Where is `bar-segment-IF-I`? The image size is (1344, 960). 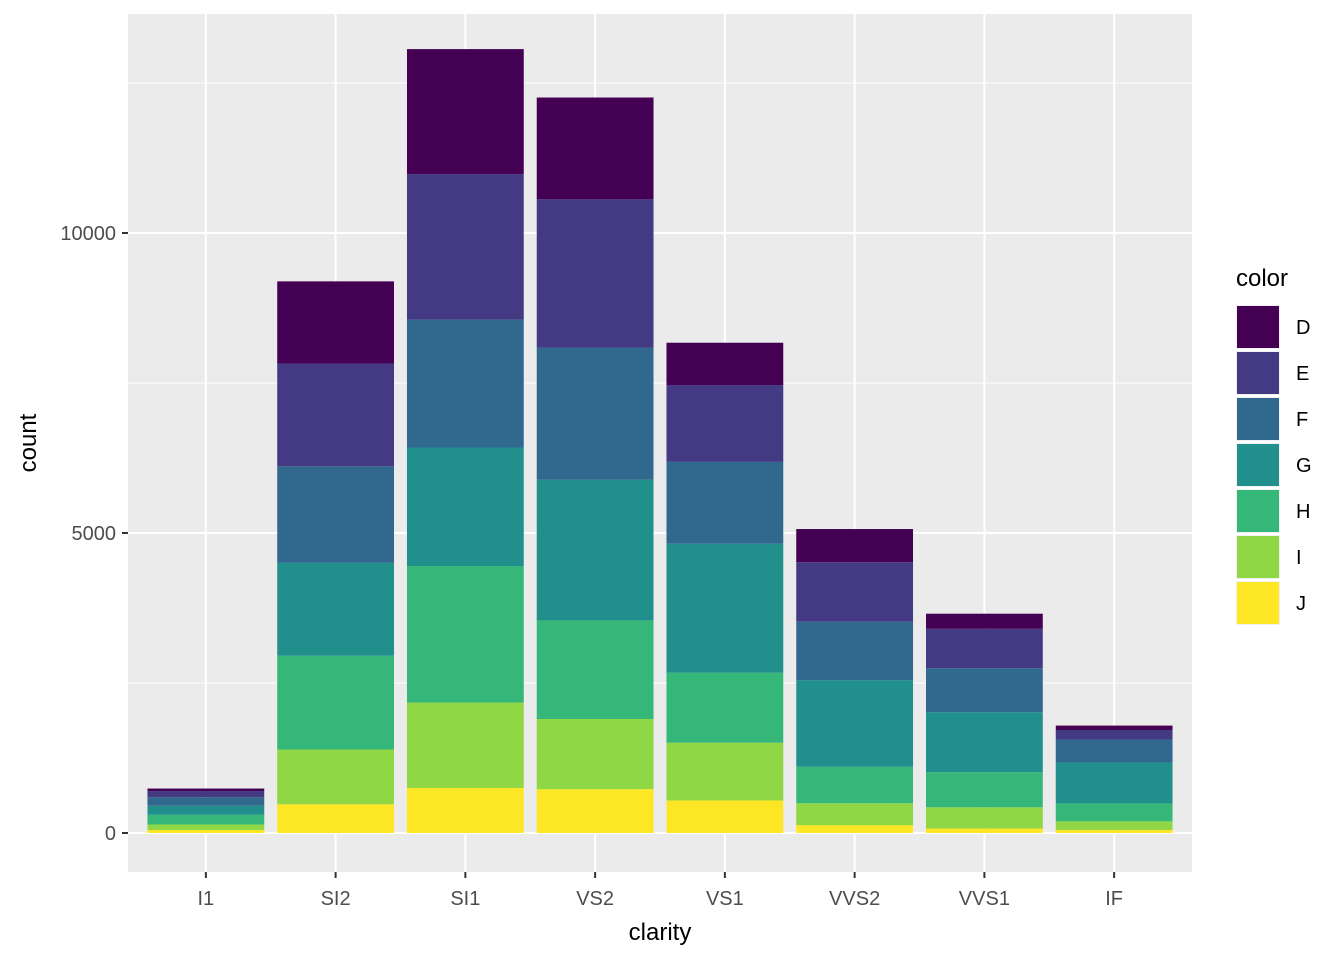
bar-segment-IF-I is located at coordinates (1114, 825).